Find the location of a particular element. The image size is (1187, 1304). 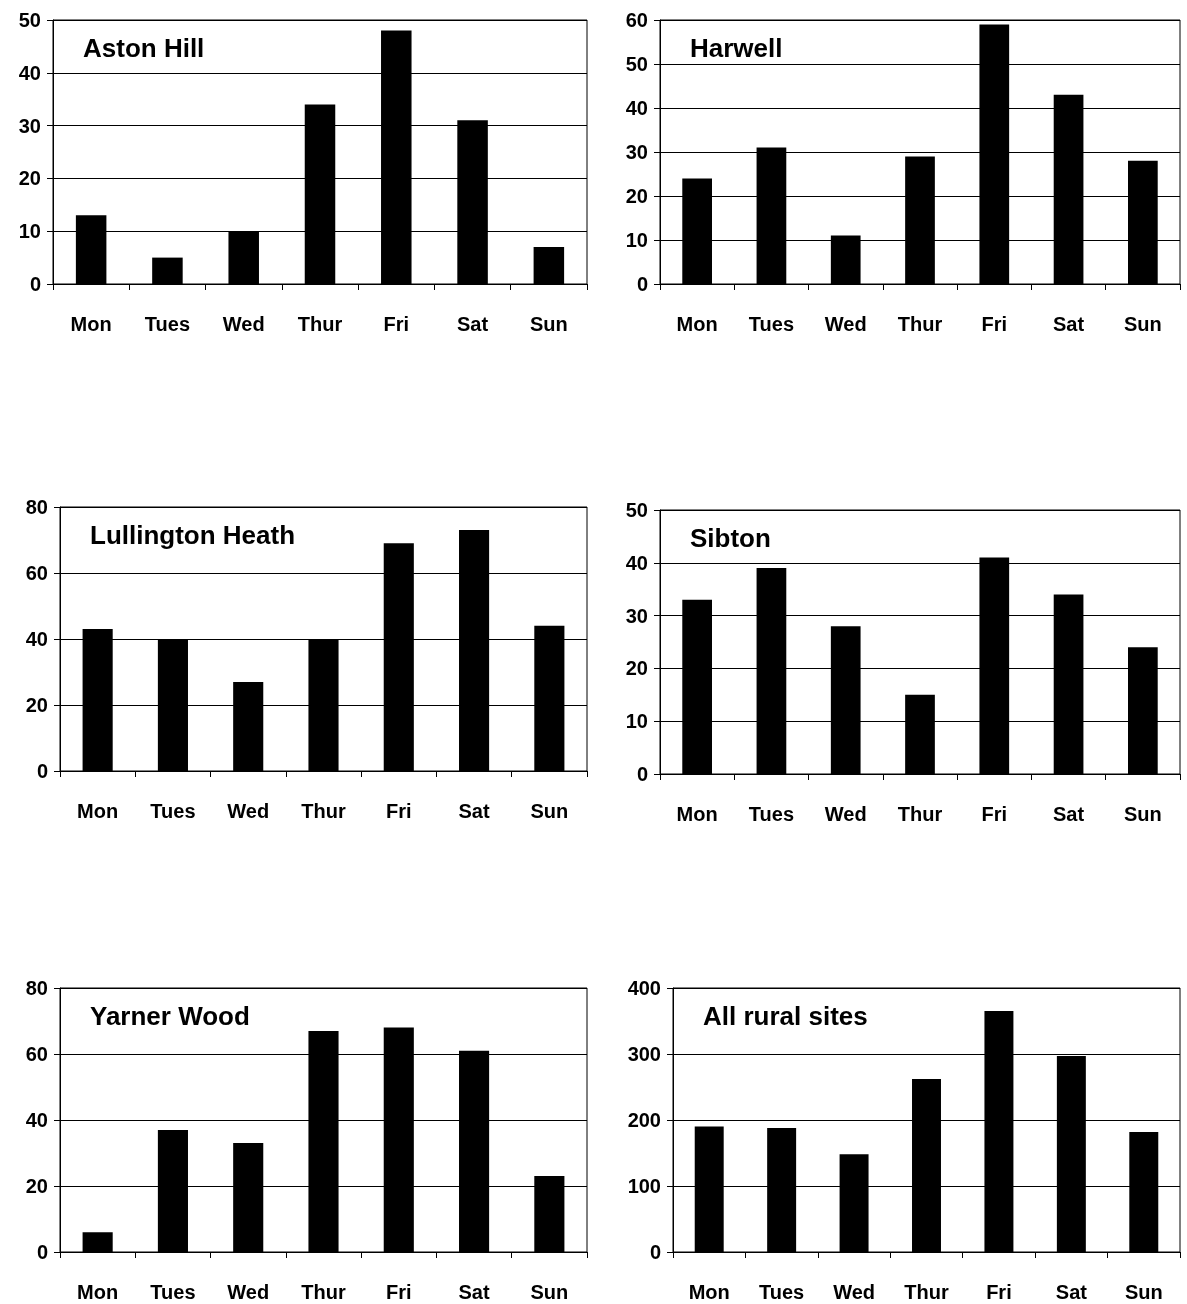

text: Aston Hill is located at coordinates (144, 48).